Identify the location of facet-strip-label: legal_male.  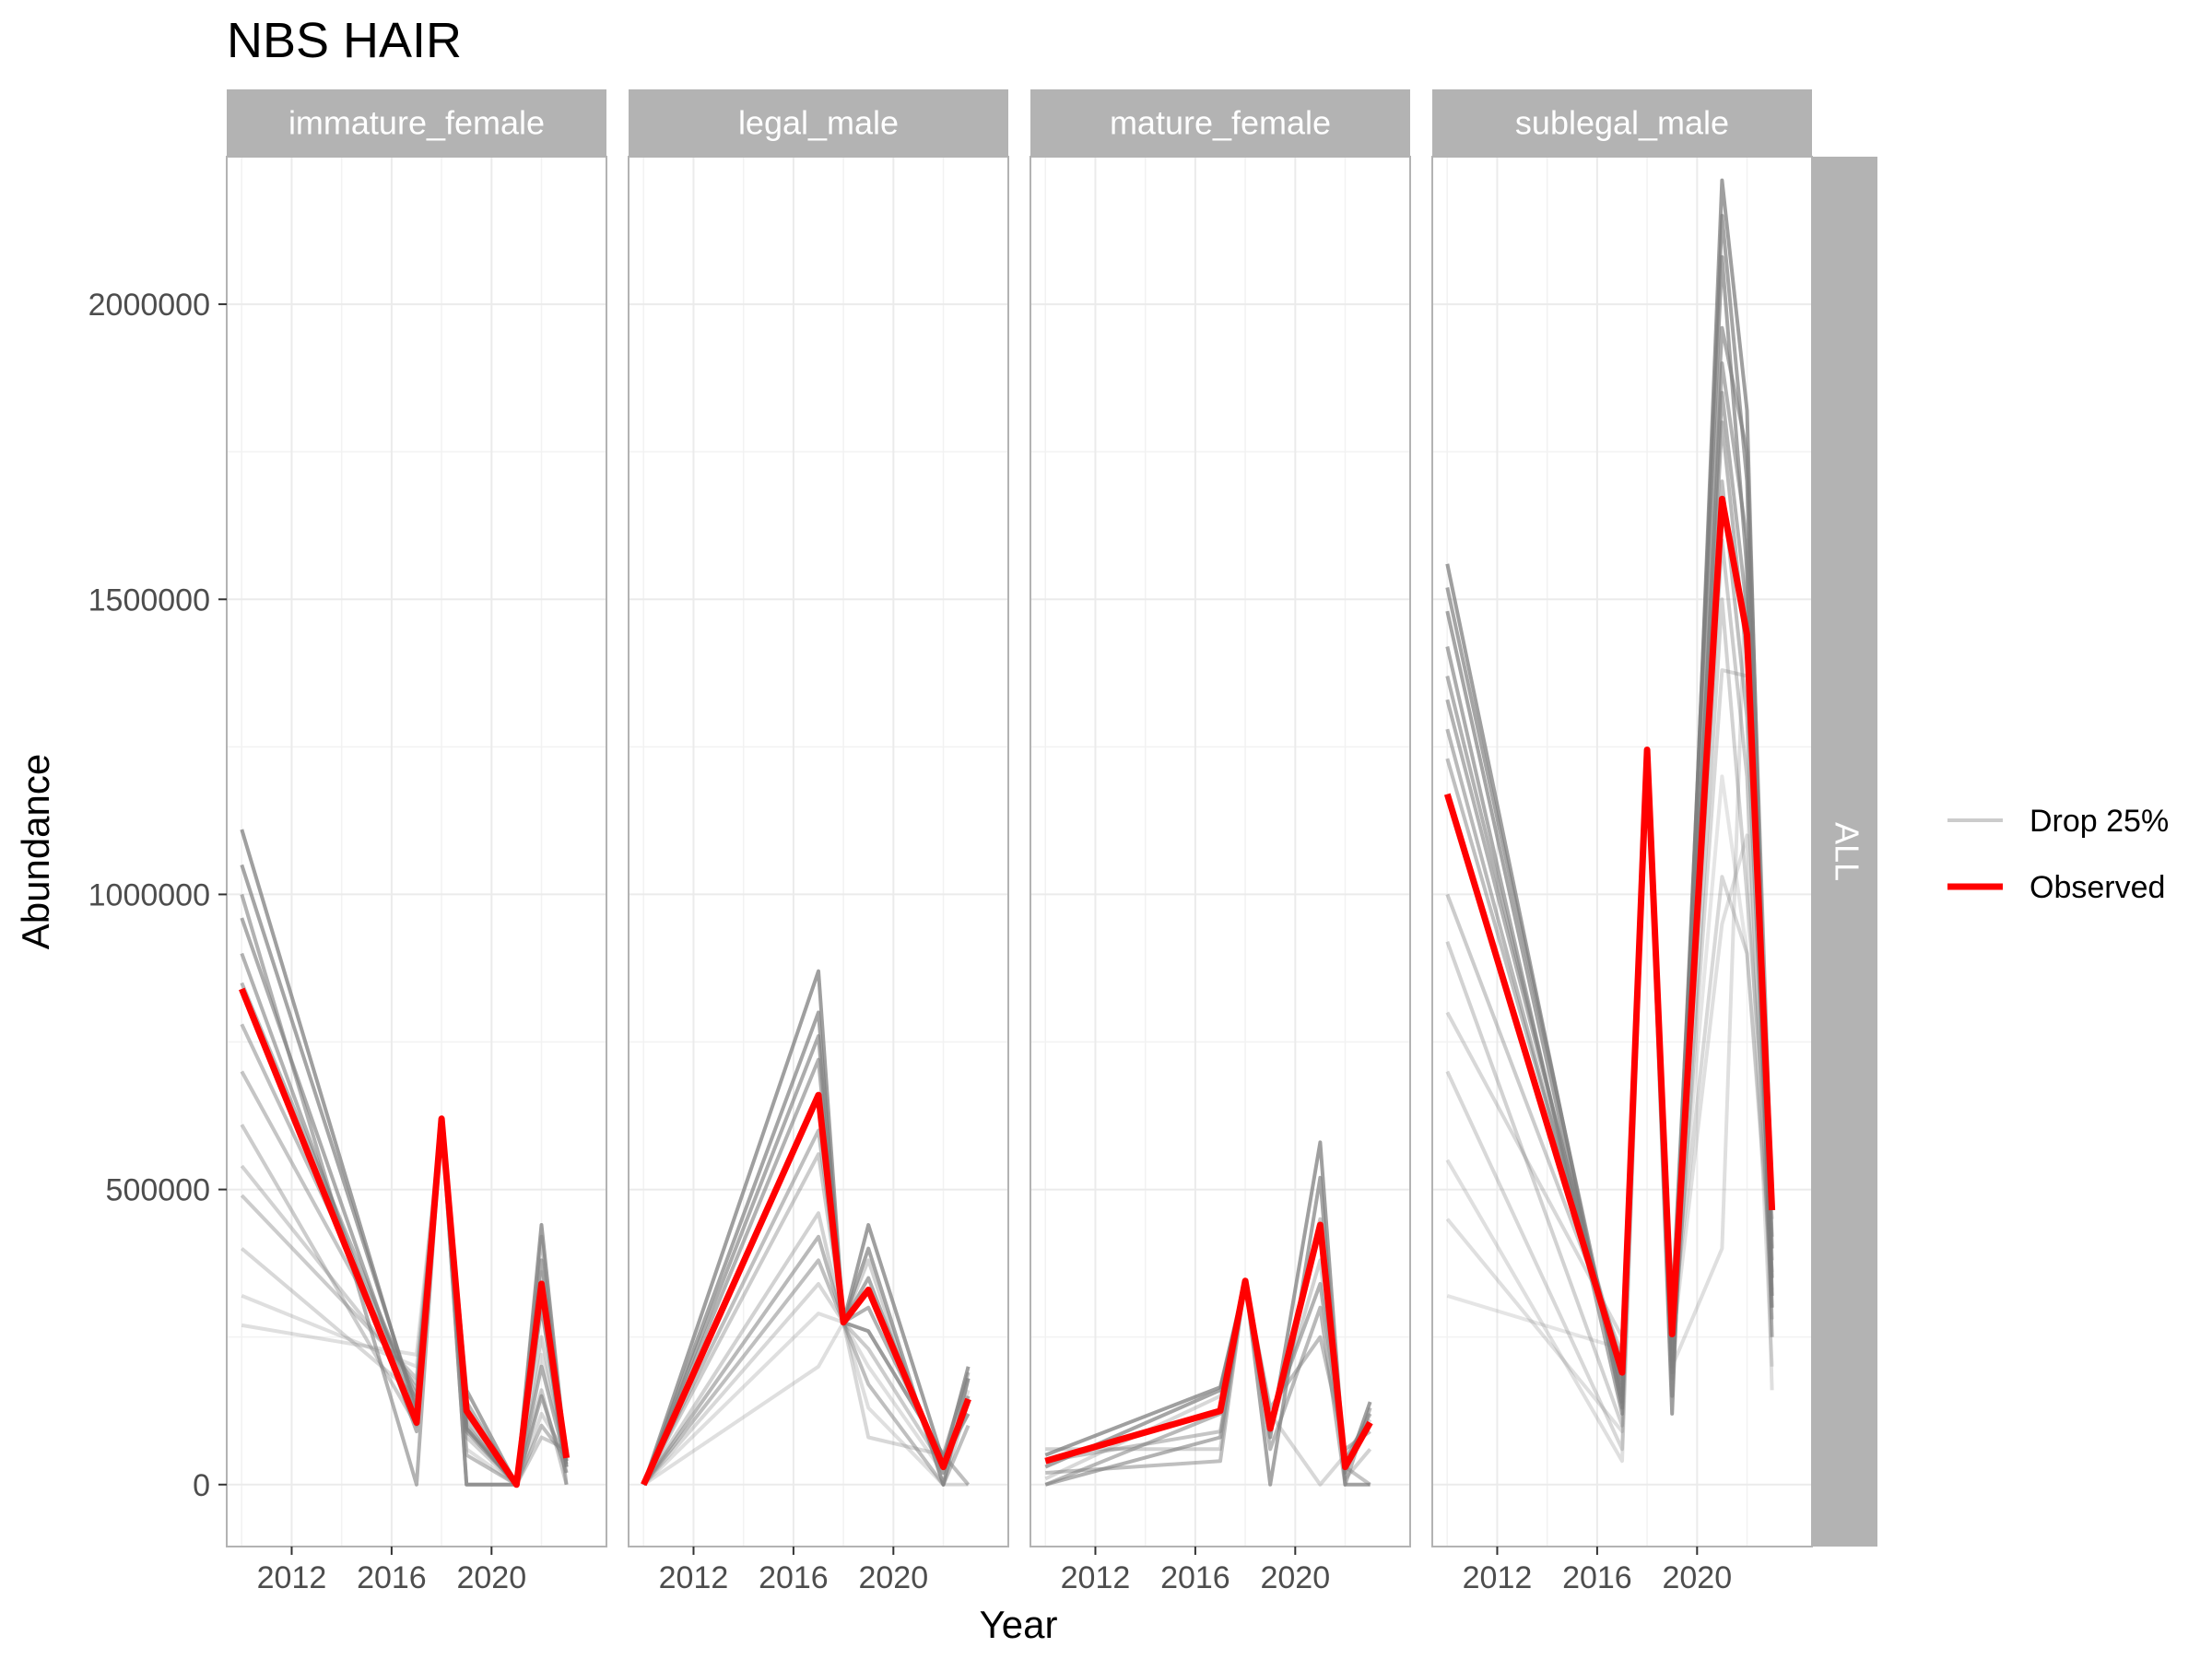
(818, 123).